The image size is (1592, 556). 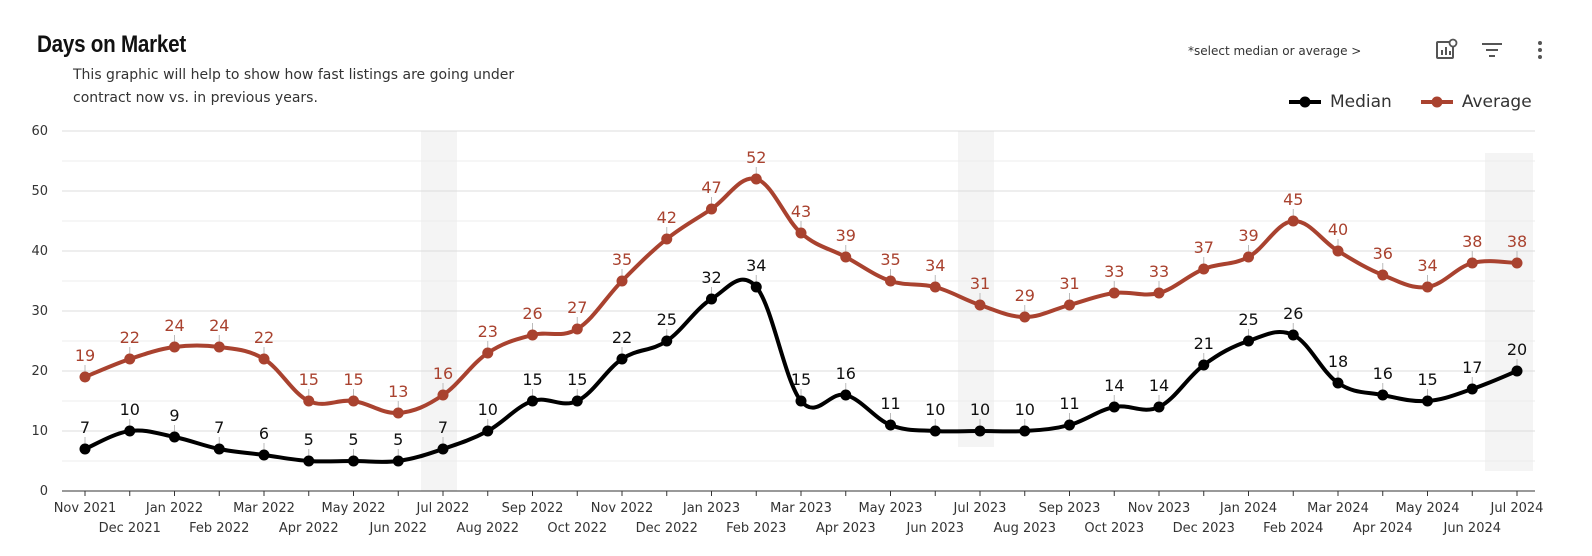 What do you see at coordinates (1248, 319) in the screenshot?
I see `median-data-label: 25` at bounding box center [1248, 319].